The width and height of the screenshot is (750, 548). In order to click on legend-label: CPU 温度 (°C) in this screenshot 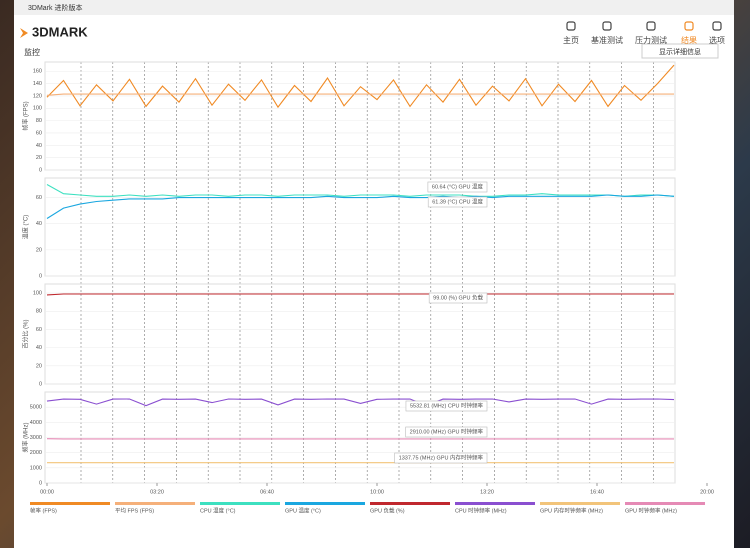, I will do `click(218, 510)`.